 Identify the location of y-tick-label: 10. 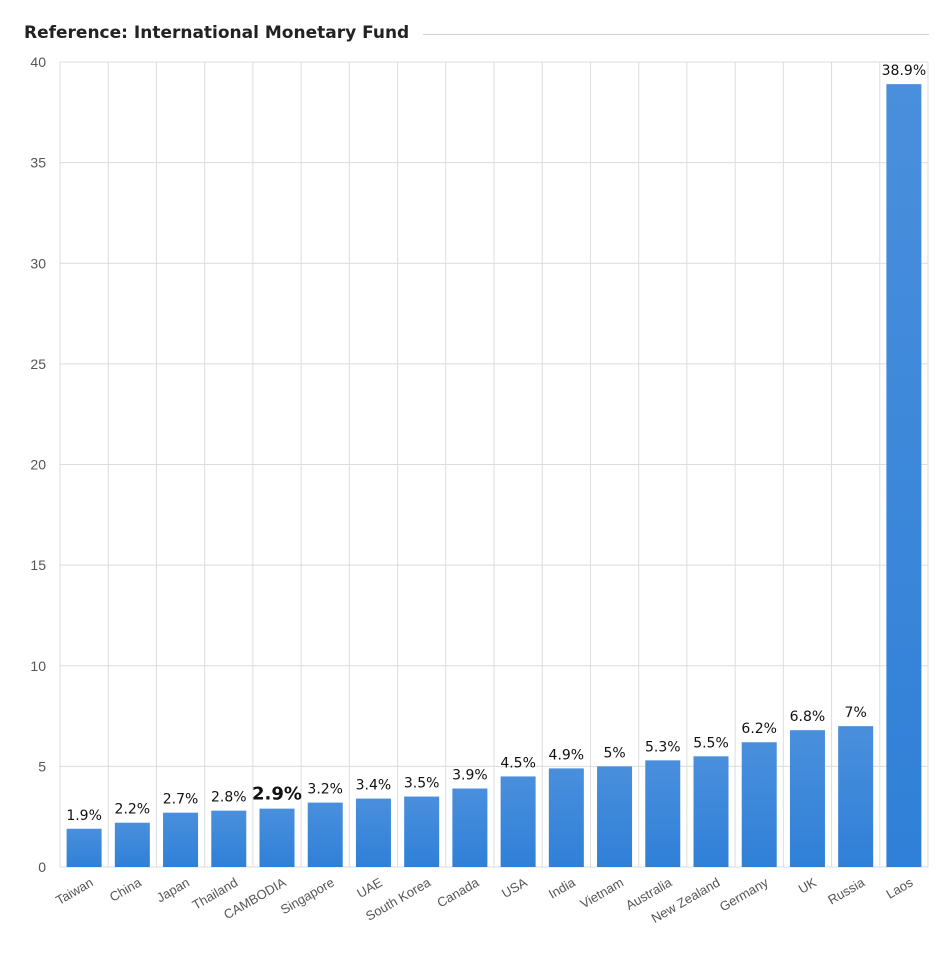
(38, 666).